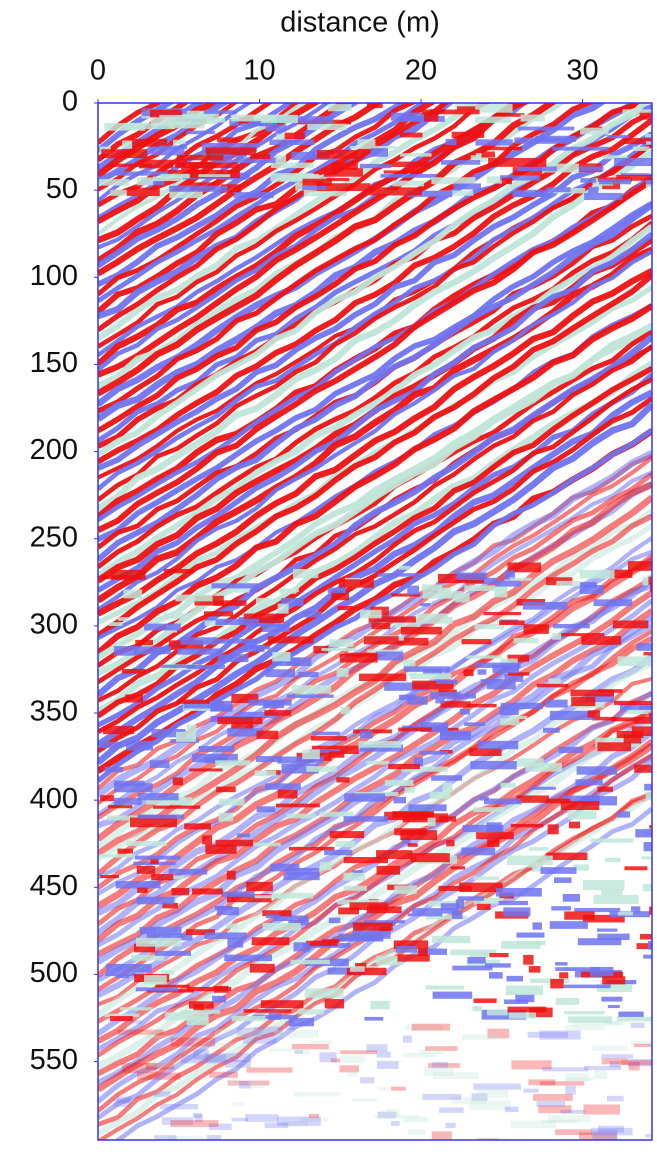 The height and width of the screenshot is (1158, 657). Describe the element at coordinates (252, 195) in the screenshot. I see `reflection-band` at that location.